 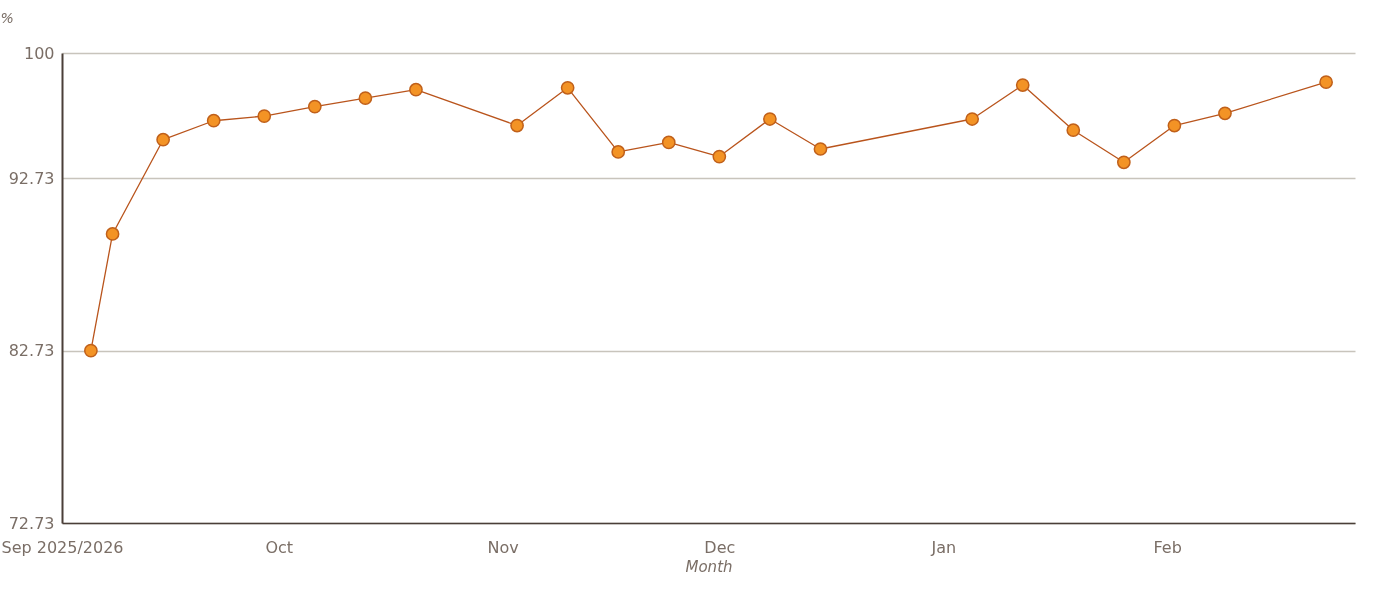 I want to click on x-tick-label: Feb, so click(x=1167, y=547).